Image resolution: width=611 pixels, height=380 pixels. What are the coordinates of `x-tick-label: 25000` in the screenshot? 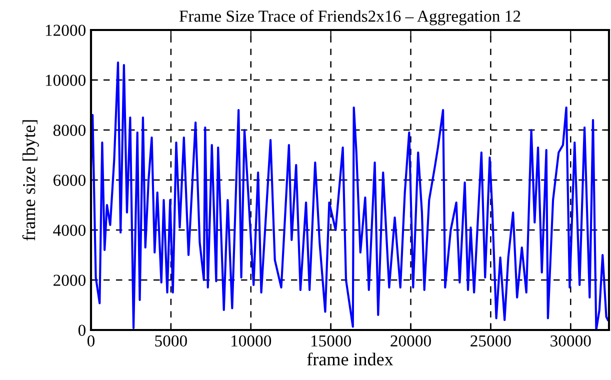 It's located at (490, 341).